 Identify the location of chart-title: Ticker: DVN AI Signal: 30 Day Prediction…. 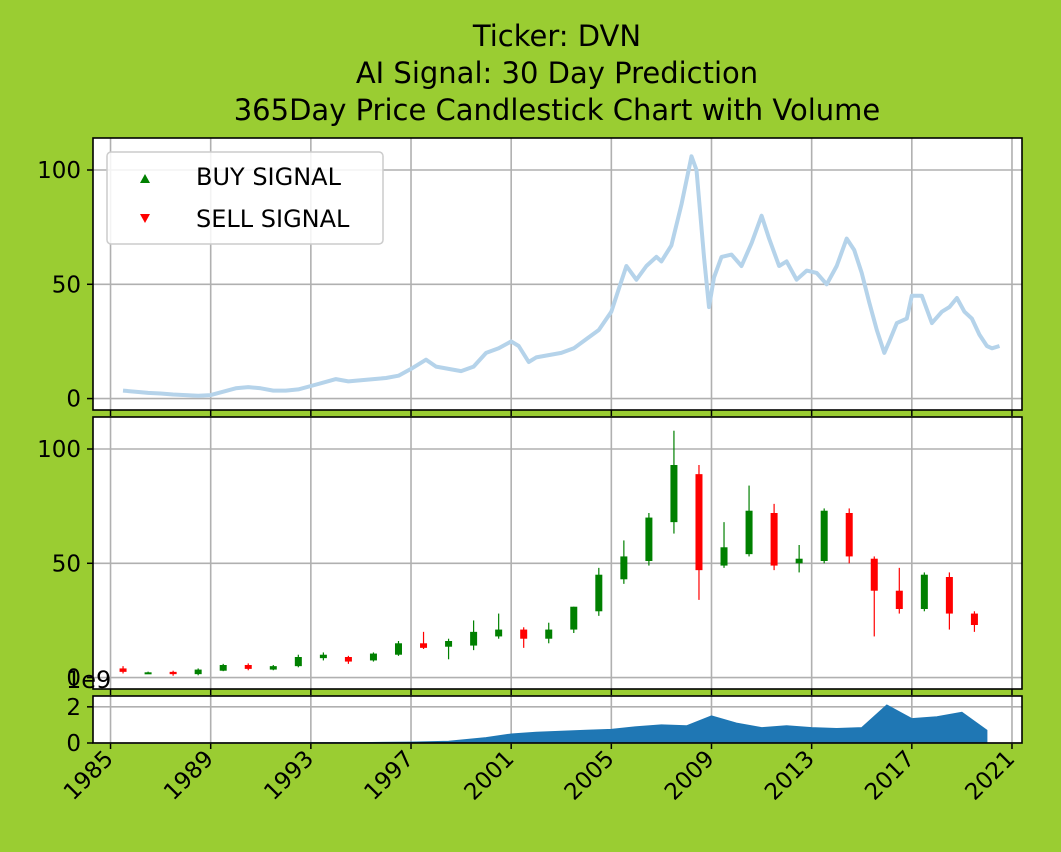
(557, 73).